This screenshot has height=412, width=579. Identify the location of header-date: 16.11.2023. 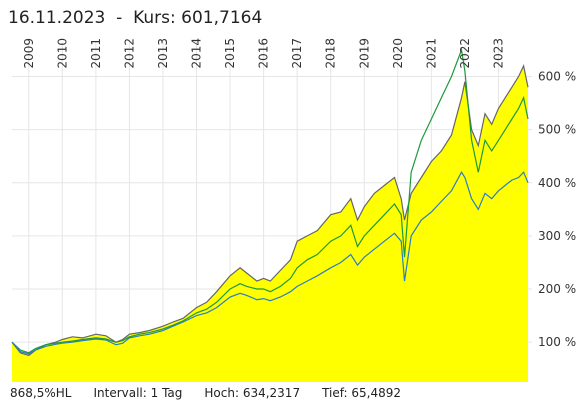
(57, 18).